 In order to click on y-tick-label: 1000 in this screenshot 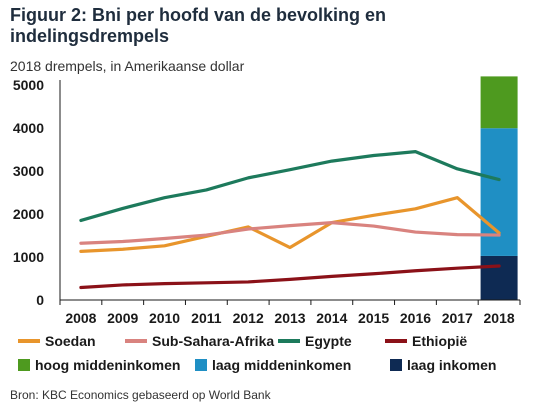, I will do `click(28, 257)`.